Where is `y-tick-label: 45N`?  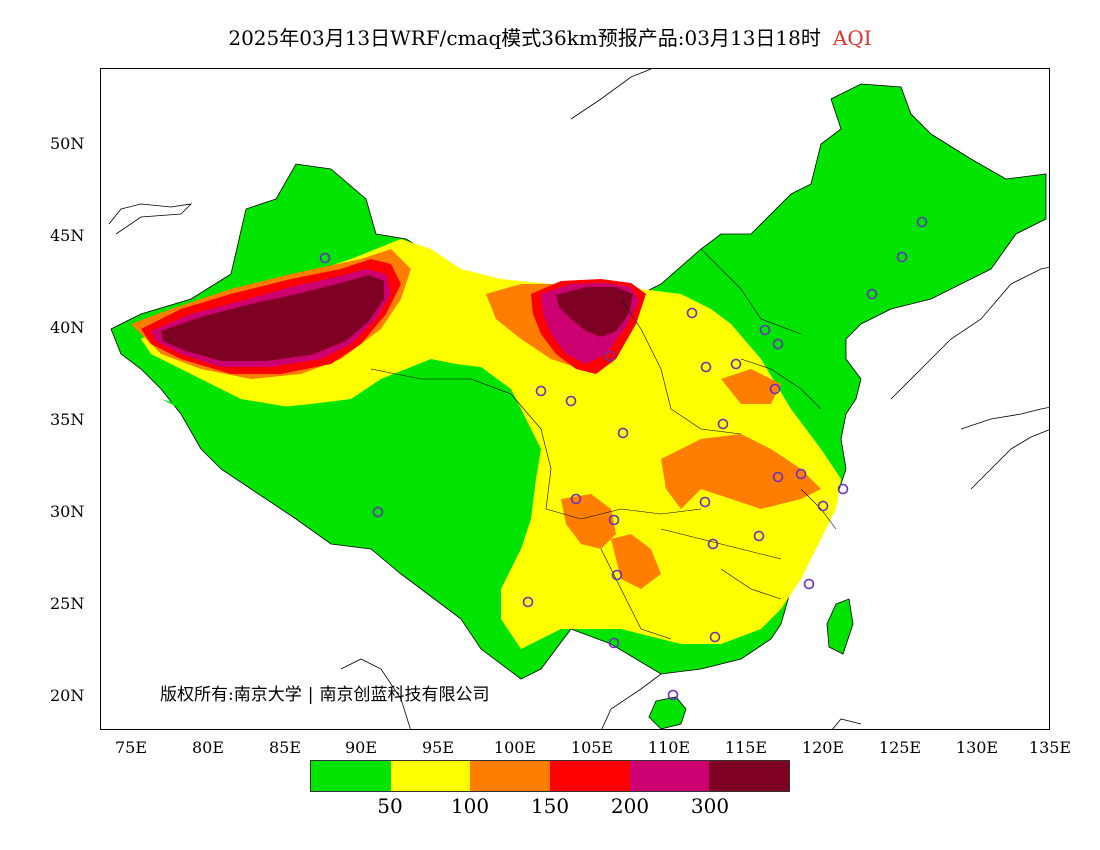 y-tick-label: 45N is located at coordinates (67, 235).